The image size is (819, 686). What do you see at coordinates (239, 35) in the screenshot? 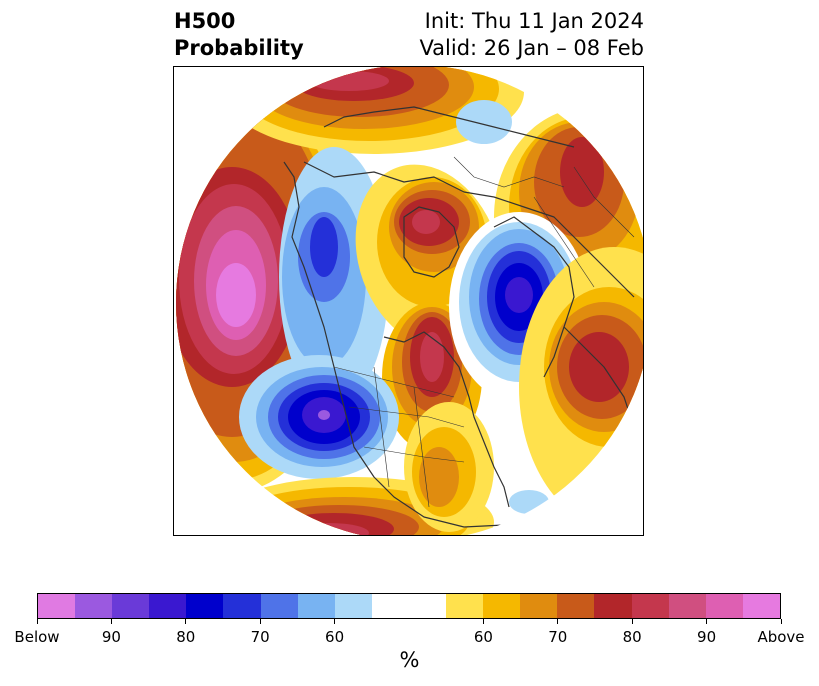
I see `title-left: H500 Probability` at bounding box center [239, 35].